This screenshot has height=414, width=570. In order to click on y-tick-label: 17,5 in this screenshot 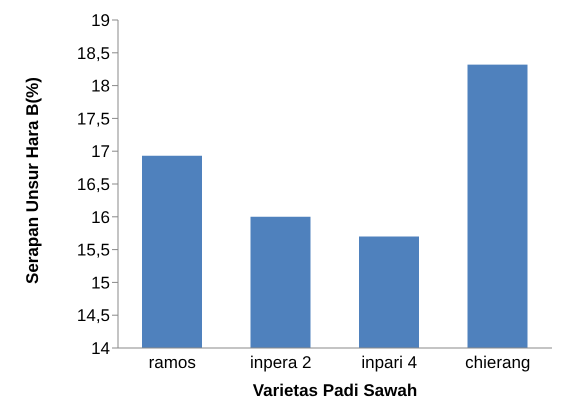, I will do `click(93, 118)`.